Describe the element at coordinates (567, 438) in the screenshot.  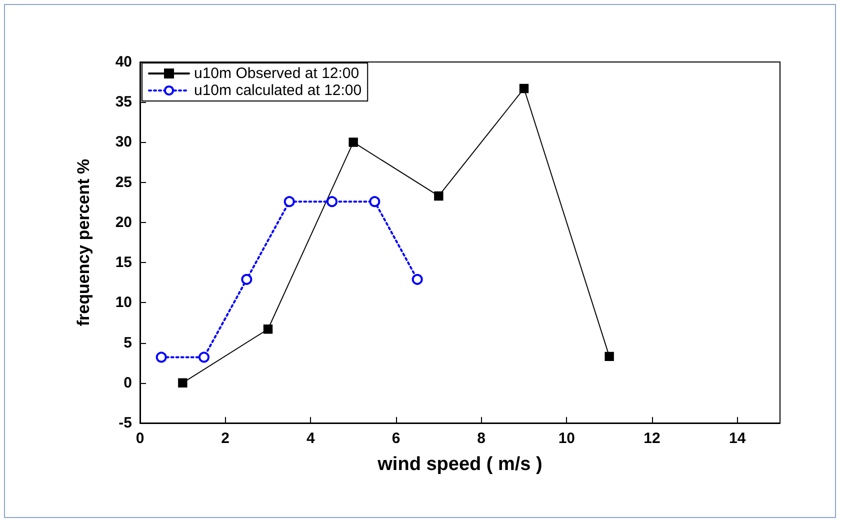
I see `x-tick-label: 10` at that location.